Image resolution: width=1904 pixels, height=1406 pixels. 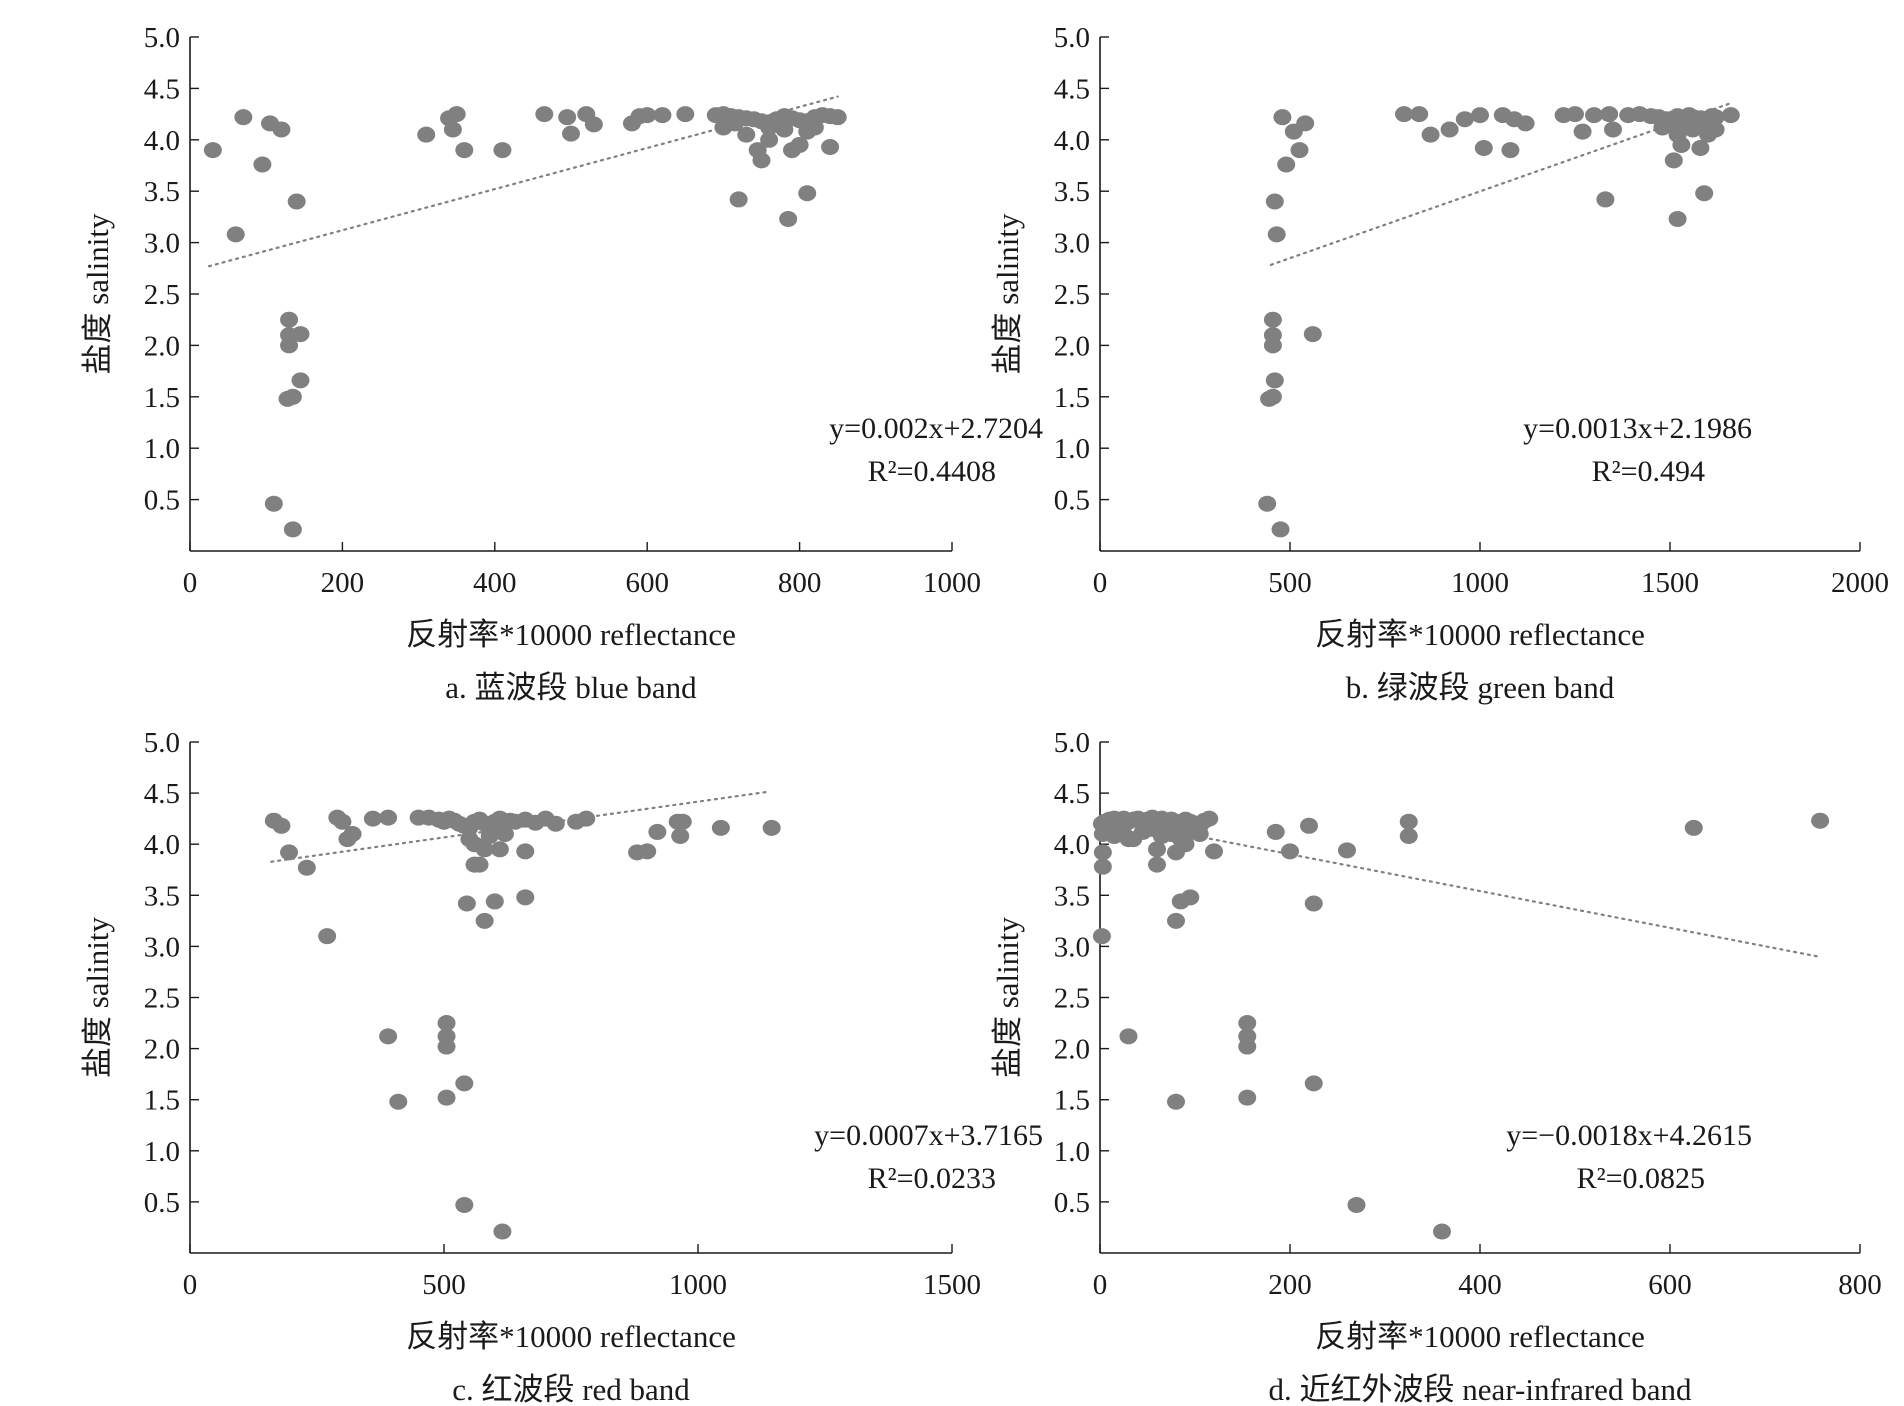 I want to click on x-tick-label: 500, so click(x=1290, y=583).